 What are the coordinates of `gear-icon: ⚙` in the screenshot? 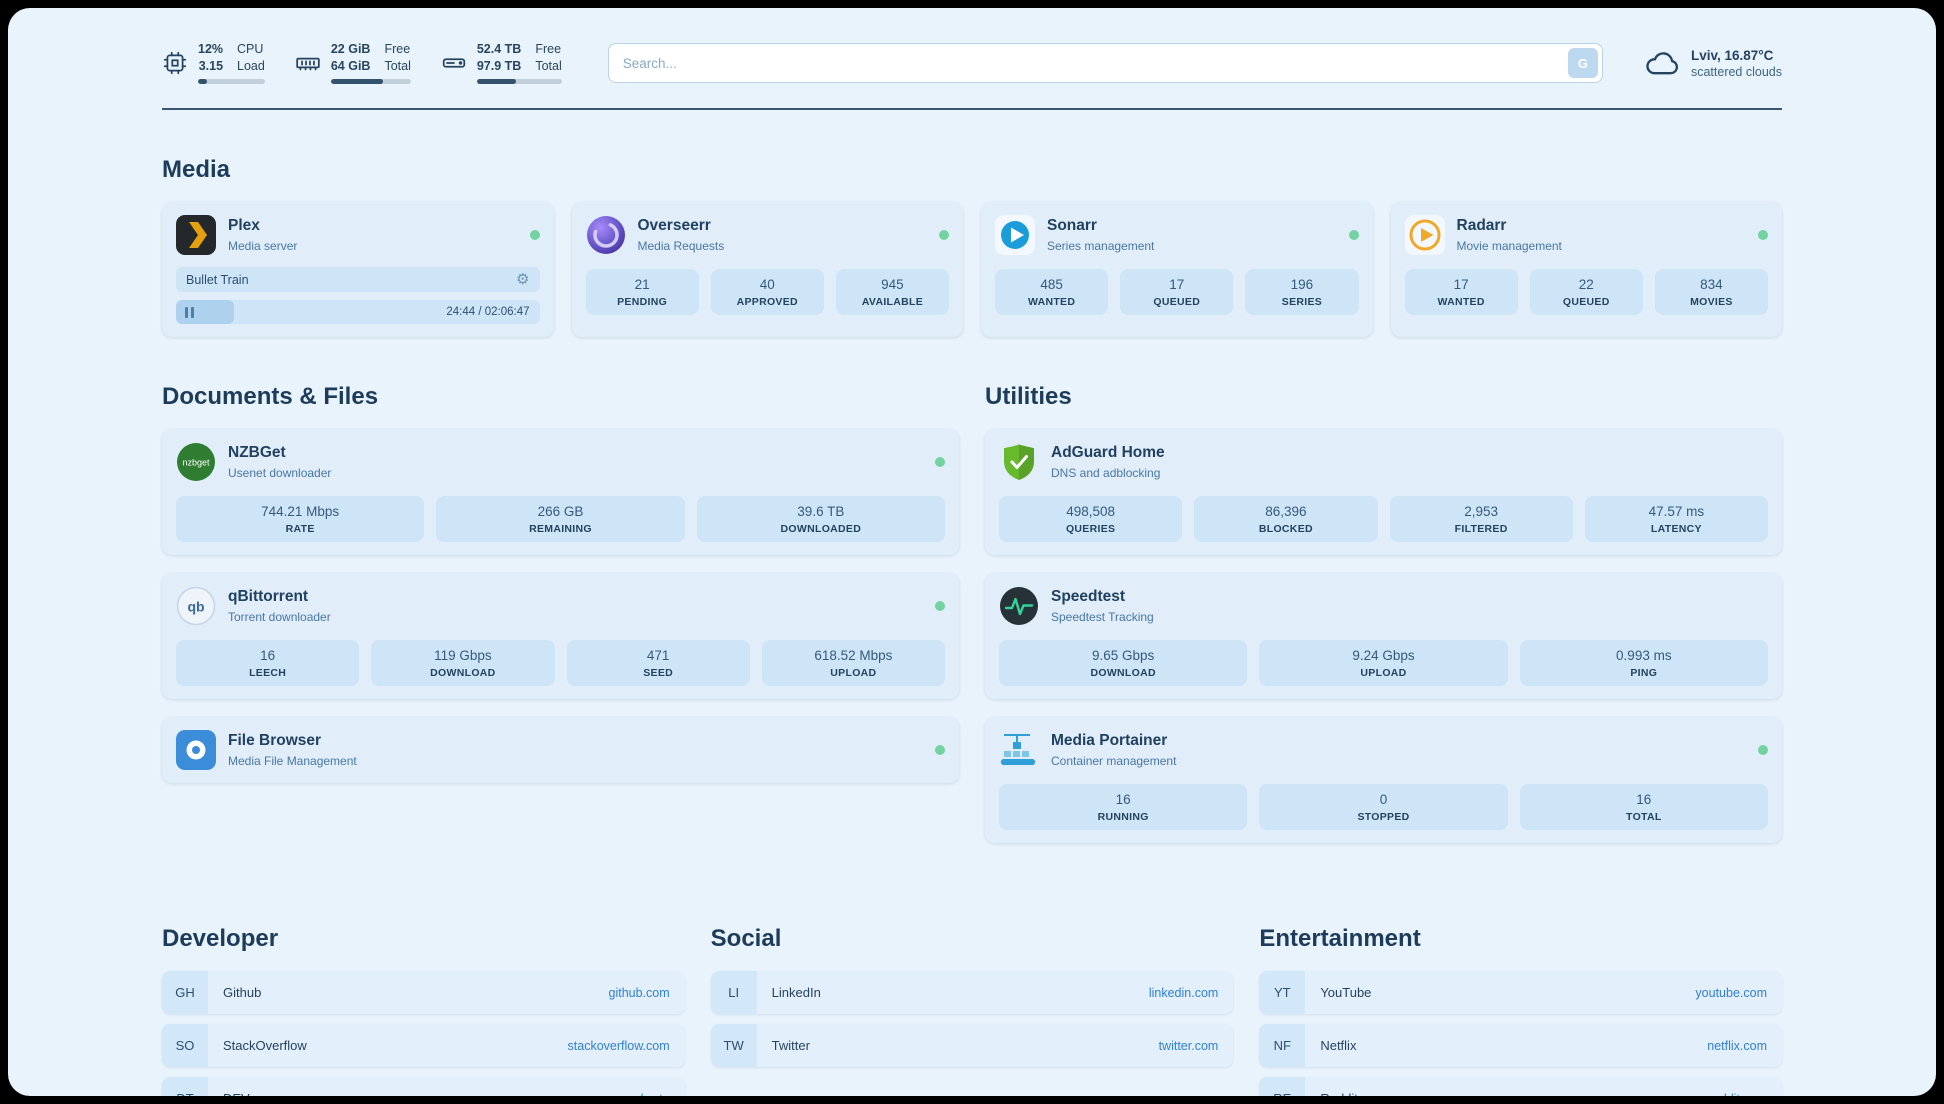 It's located at (523, 279).